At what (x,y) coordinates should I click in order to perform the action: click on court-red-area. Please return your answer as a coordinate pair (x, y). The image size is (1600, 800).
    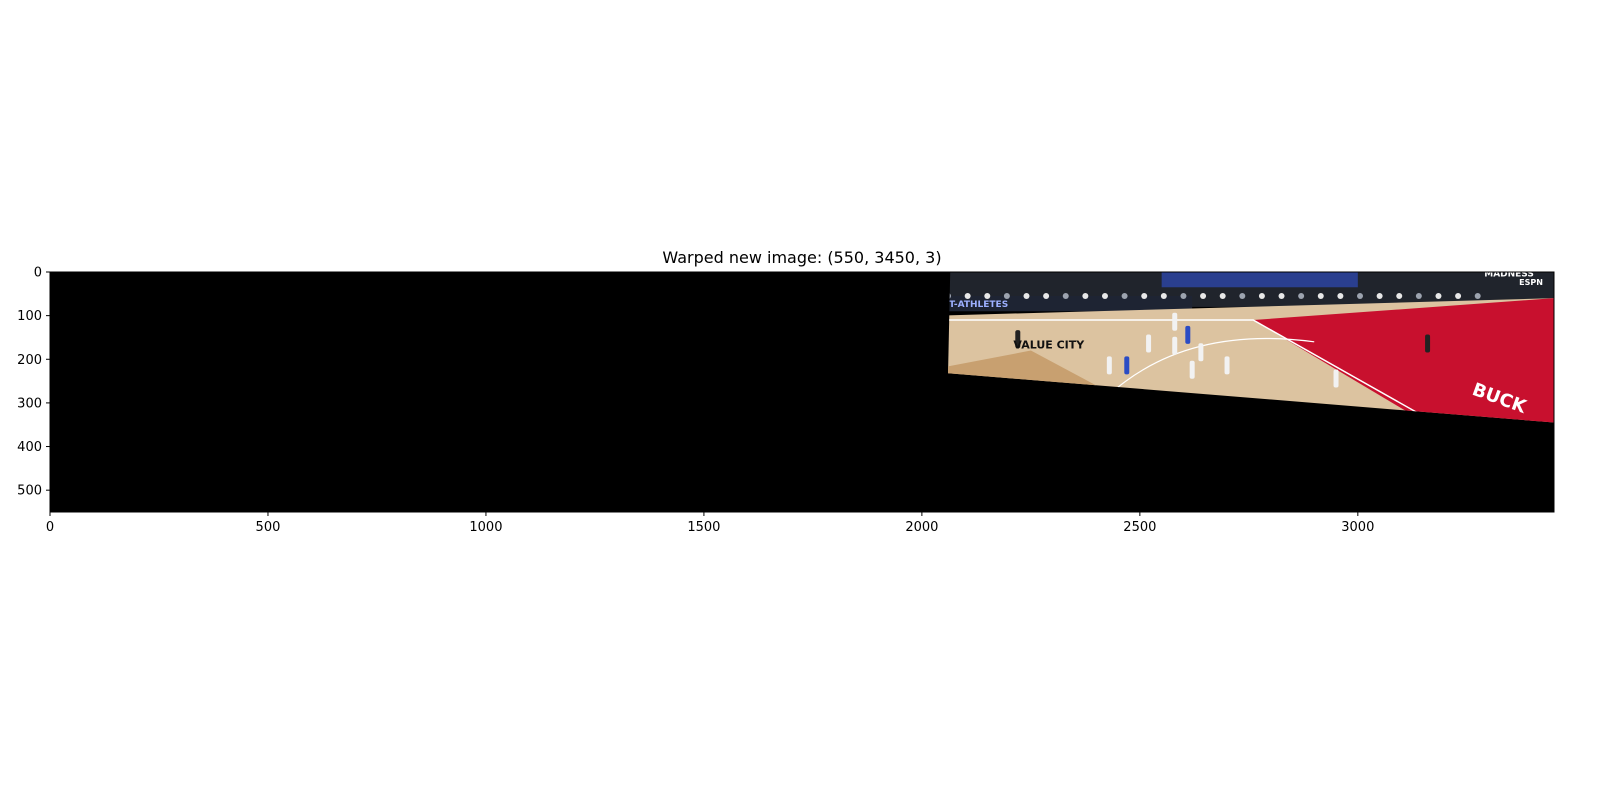
    Looking at the image, I should click on (1403, 360).